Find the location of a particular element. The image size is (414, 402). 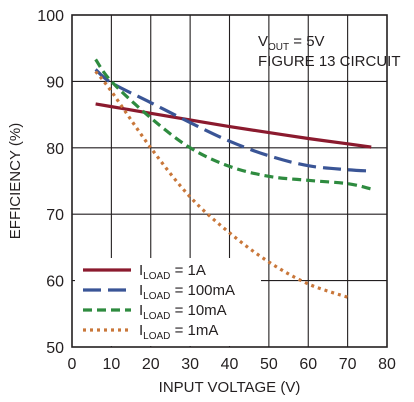

figure-annotation: FIGURE 13 CIRCUIT is located at coordinates (329, 61).